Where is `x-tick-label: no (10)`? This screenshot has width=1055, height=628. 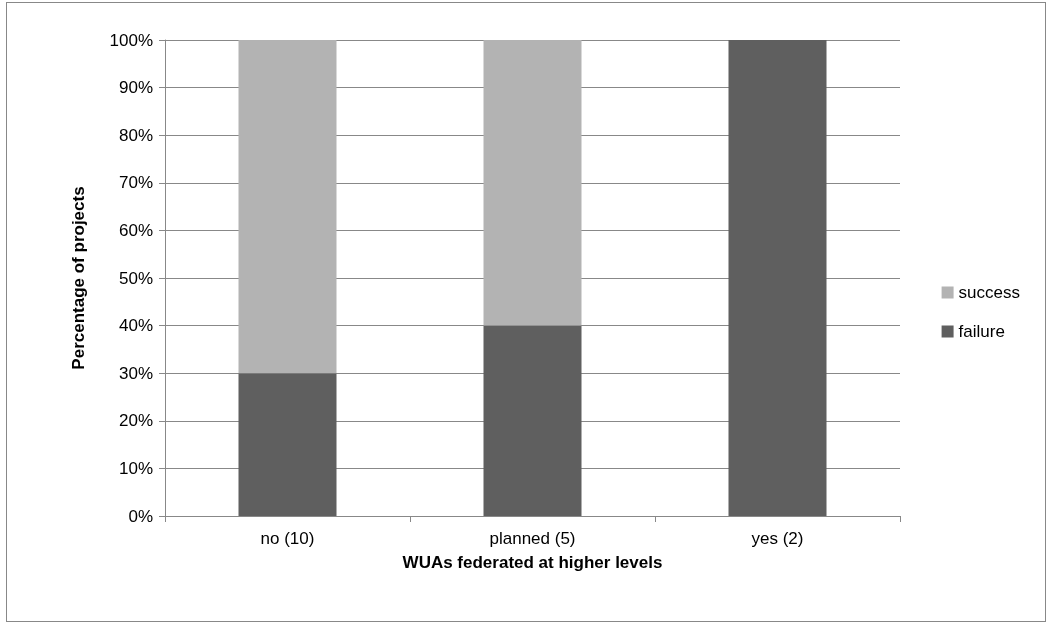 x-tick-label: no (10) is located at coordinates (287, 538).